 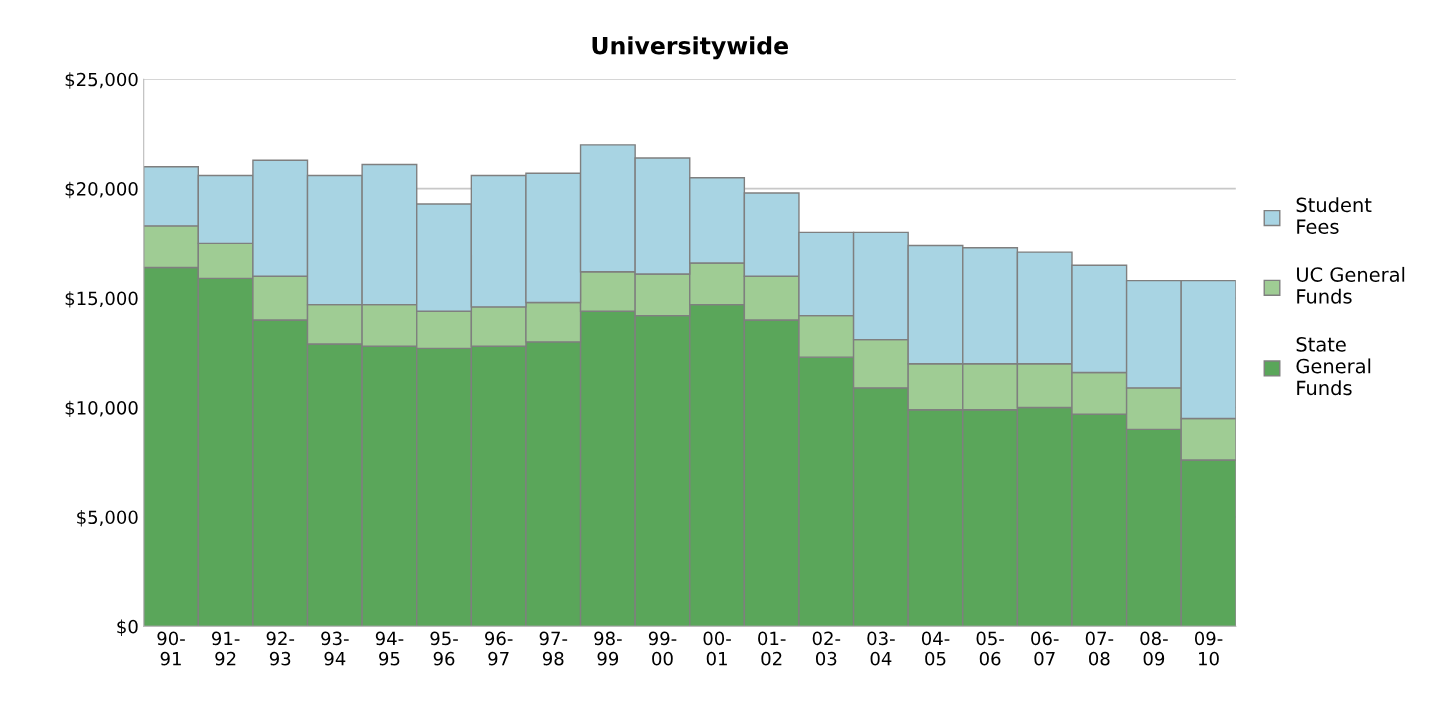 What do you see at coordinates (101, 409) in the screenshot?
I see `y-tick-label: $10,000` at bounding box center [101, 409].